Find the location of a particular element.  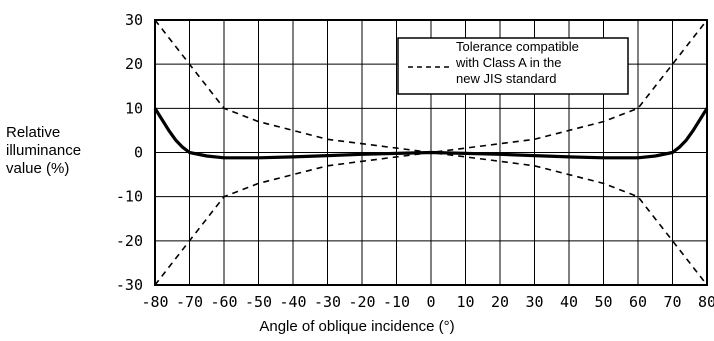

y-tick-label: -20 is located at coordinates (129, 241).